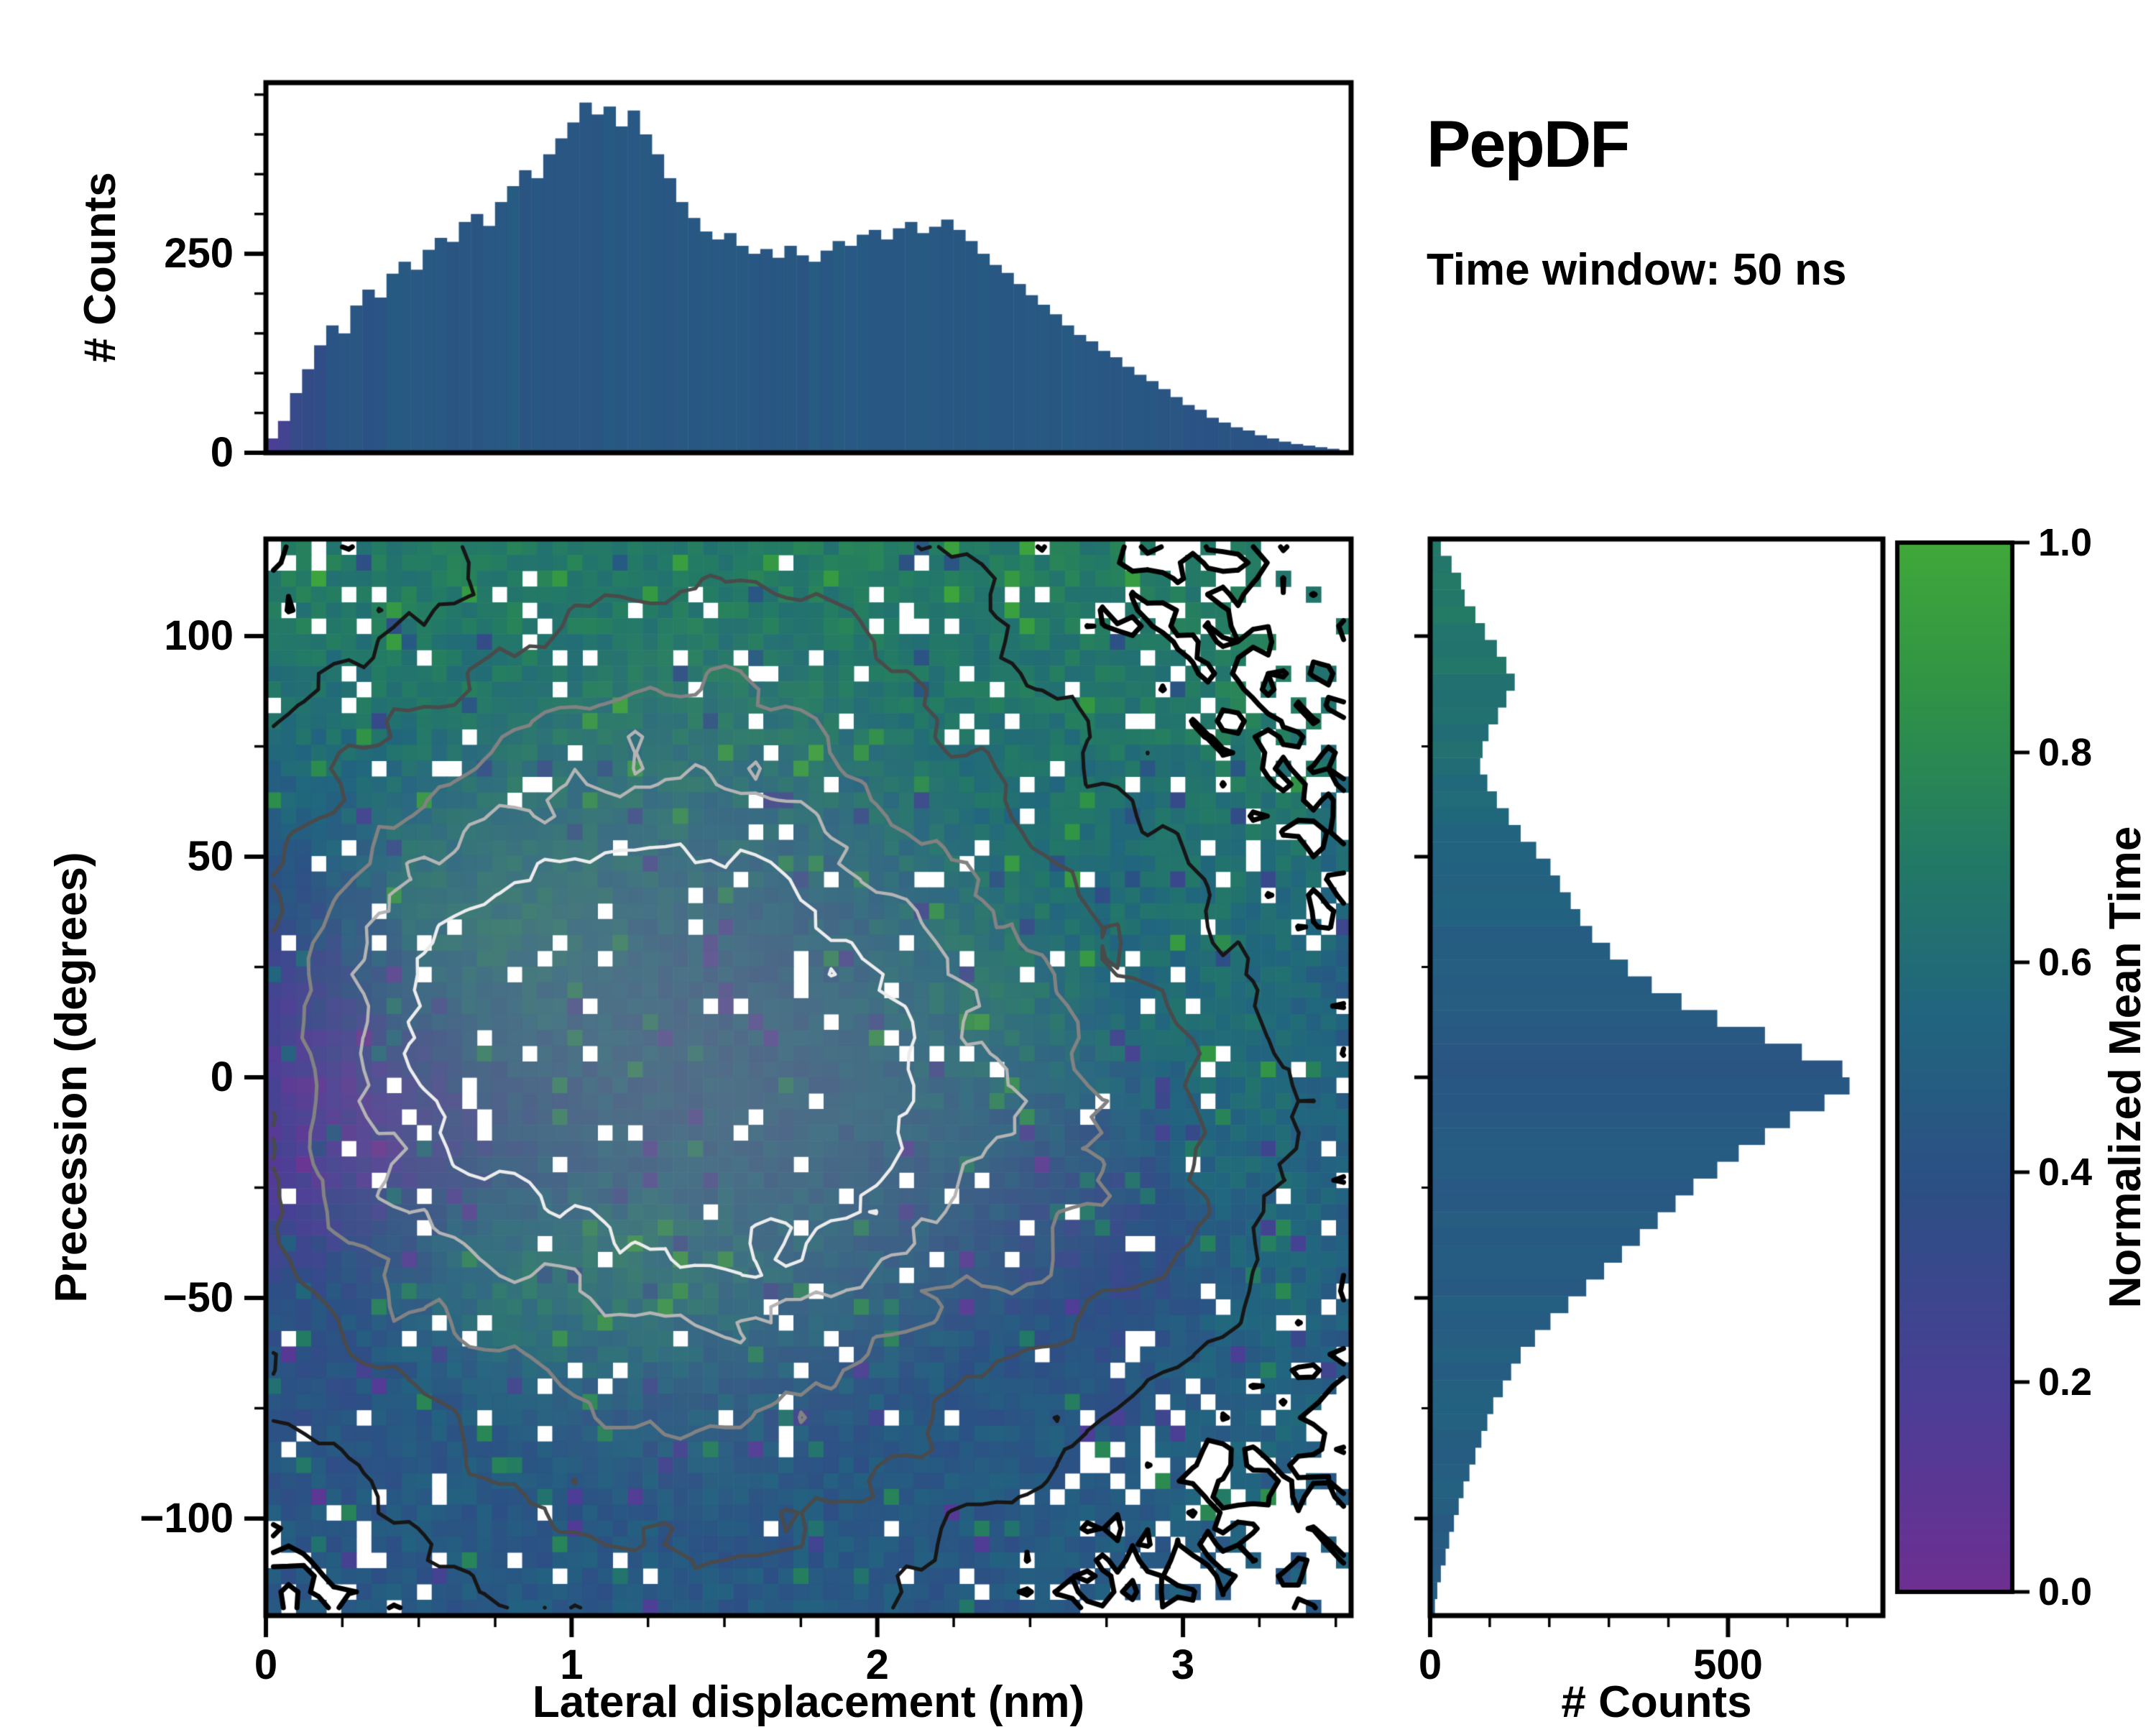  Describe the element at coordinates (2065, 1592) in the screenshot. I see `tick-label: 0.0` at that location.